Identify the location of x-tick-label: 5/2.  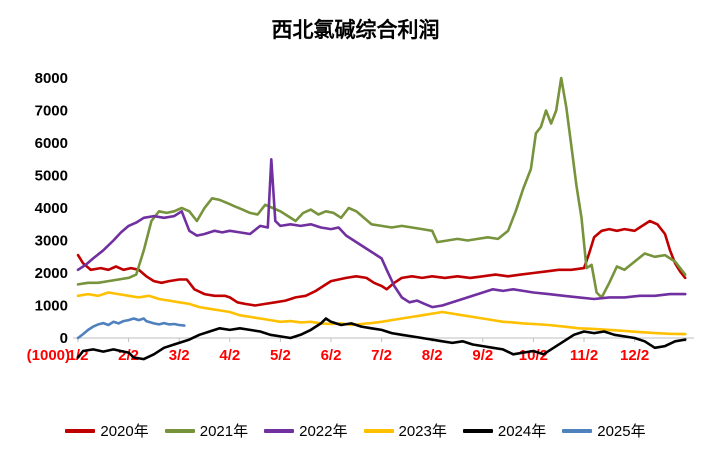
(280, 355).